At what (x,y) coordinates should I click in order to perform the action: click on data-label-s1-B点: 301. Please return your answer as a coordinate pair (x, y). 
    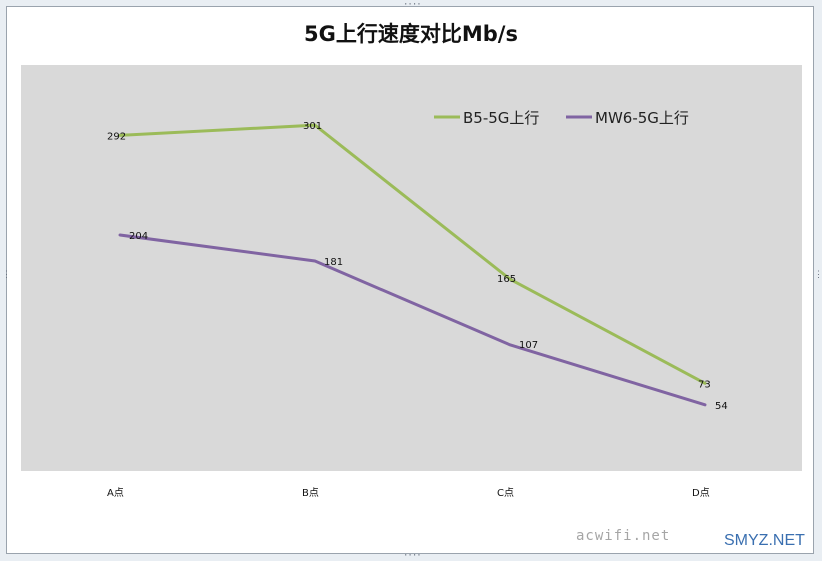
    Looking at the image, I should click on (312, 126).